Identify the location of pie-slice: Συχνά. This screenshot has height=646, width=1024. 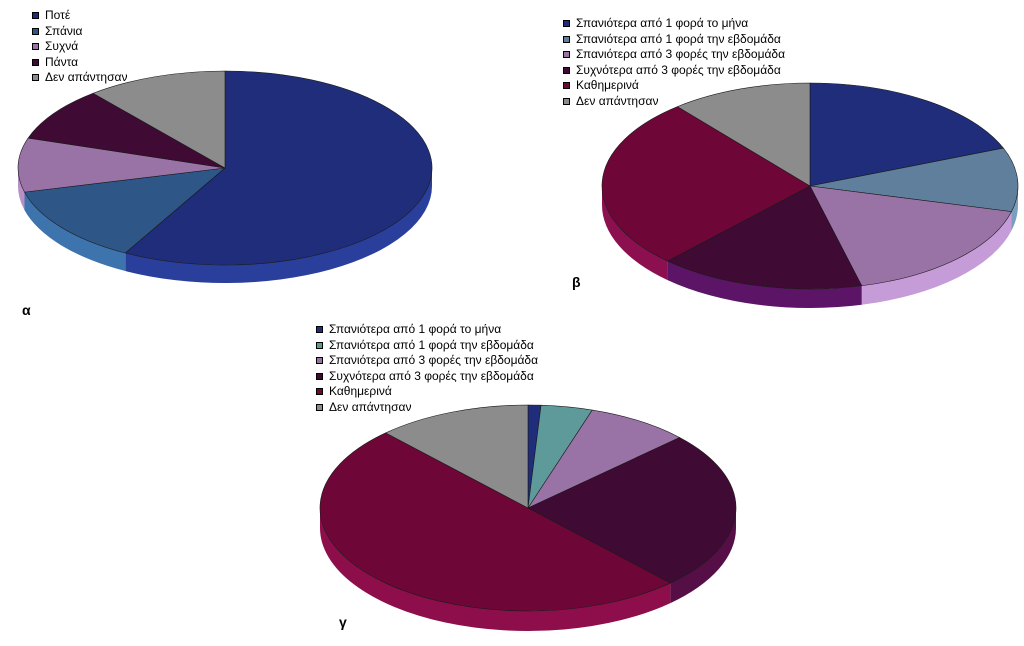
(121, 165).